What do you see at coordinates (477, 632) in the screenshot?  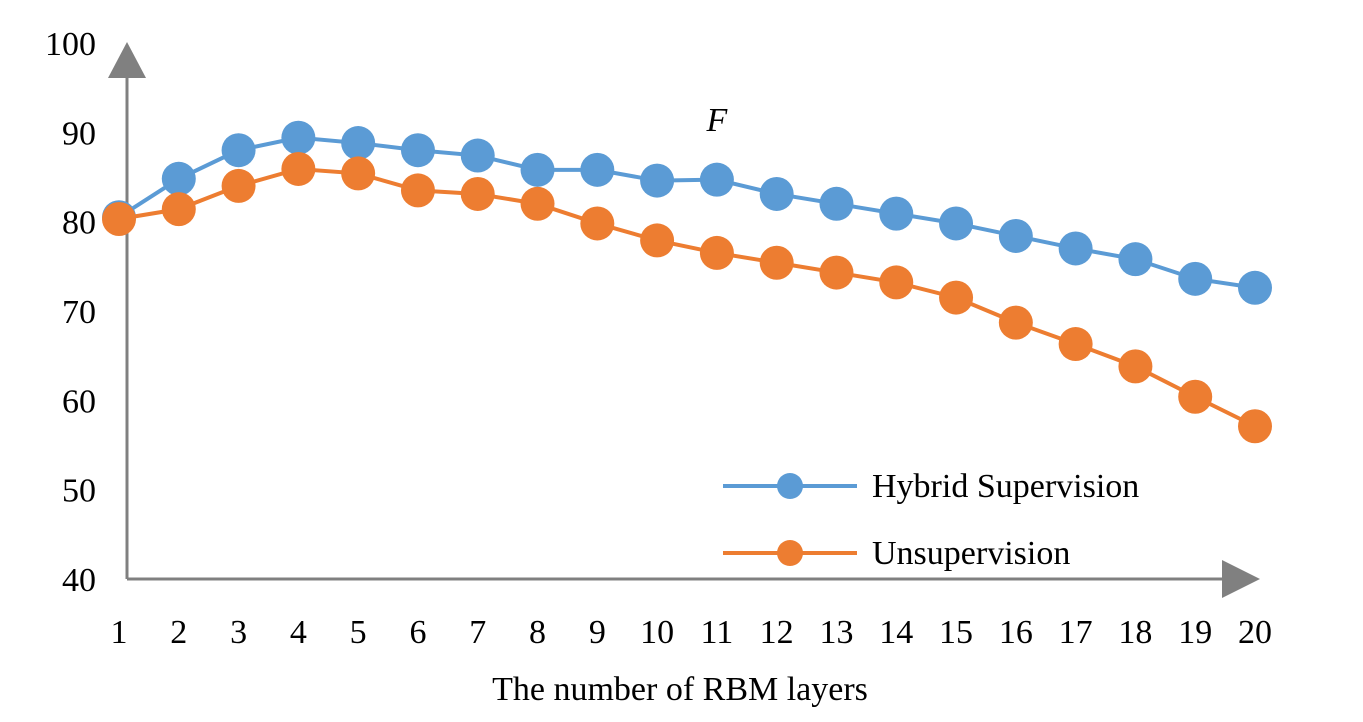 I see `x-tick-label: 7` at bounding box center [477, 632].